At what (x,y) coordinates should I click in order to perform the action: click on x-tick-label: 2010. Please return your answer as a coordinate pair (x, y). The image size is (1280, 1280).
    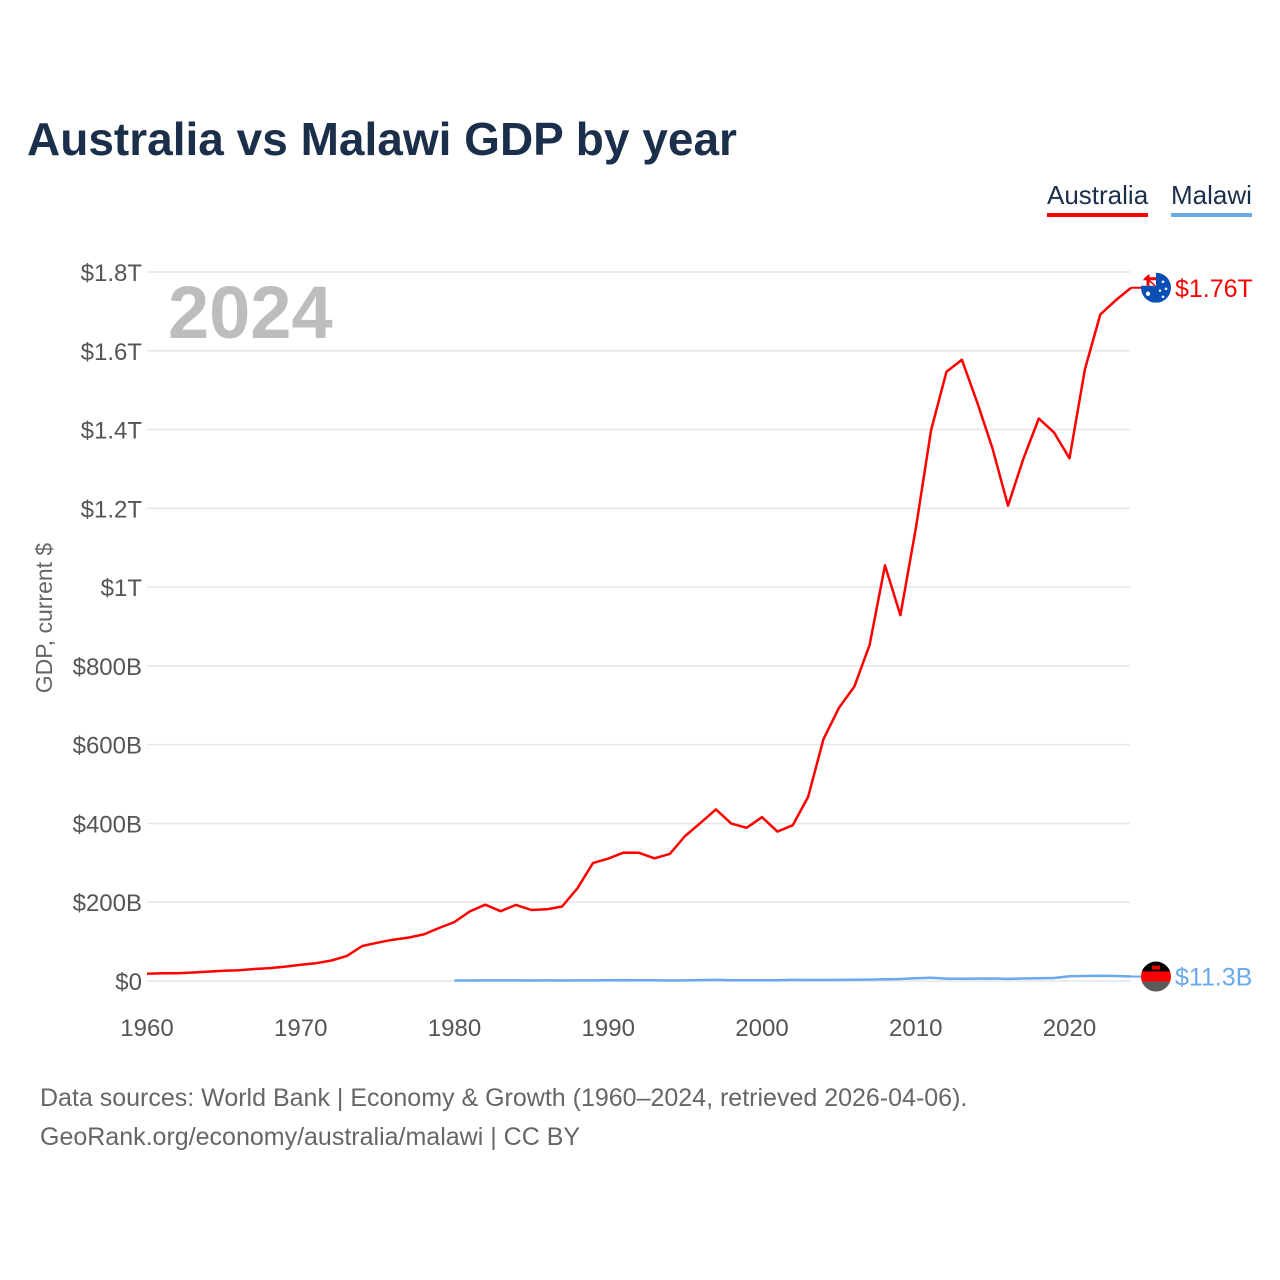
    Looking at the image, I should click on (915, 1028).